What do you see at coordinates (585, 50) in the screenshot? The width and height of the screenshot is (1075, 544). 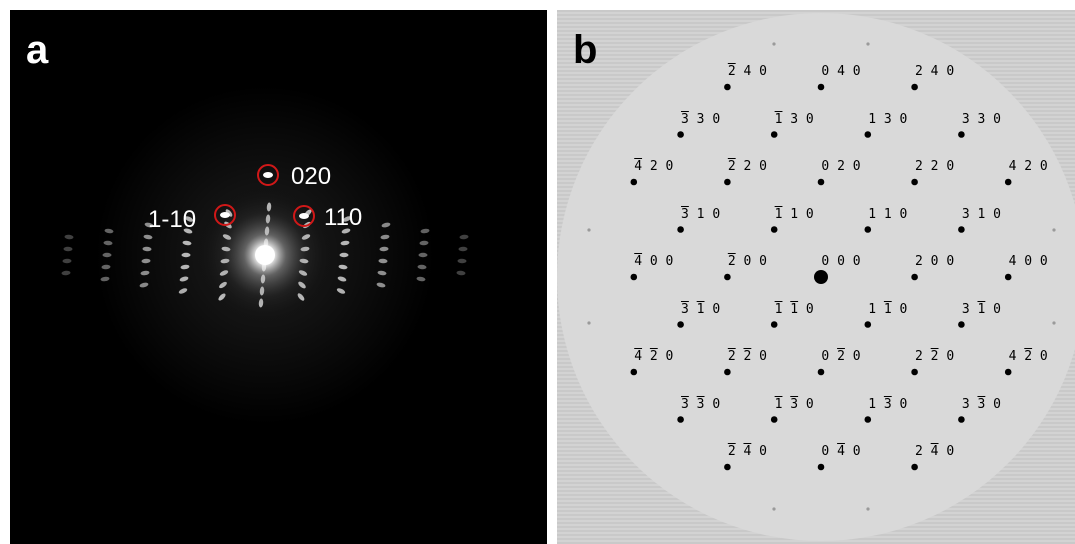 I see `panel-letter-b: b` at bounding box center [585, 50].